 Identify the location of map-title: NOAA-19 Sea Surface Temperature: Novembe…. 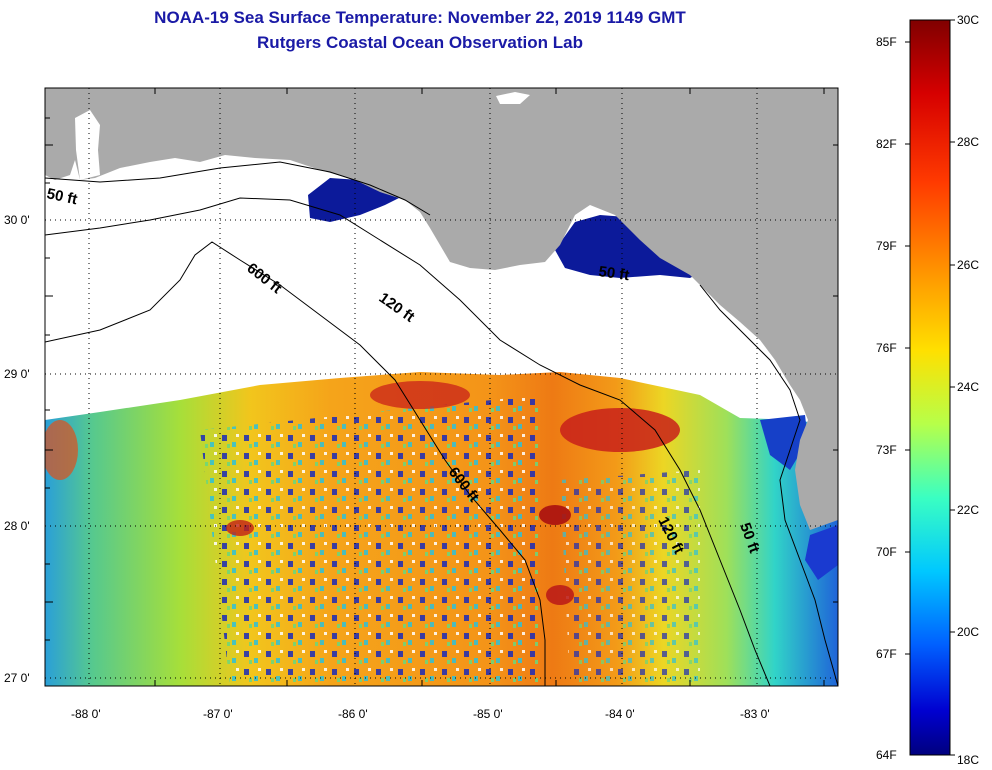
(420, 17).